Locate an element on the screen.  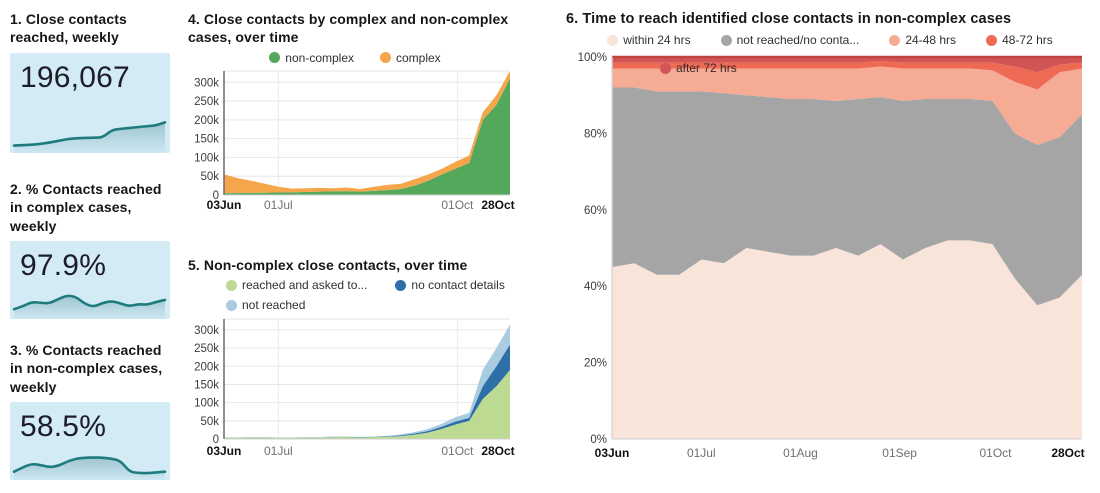
legend-item-after-72: after 72 hrs is located at coordinates (698, 68).